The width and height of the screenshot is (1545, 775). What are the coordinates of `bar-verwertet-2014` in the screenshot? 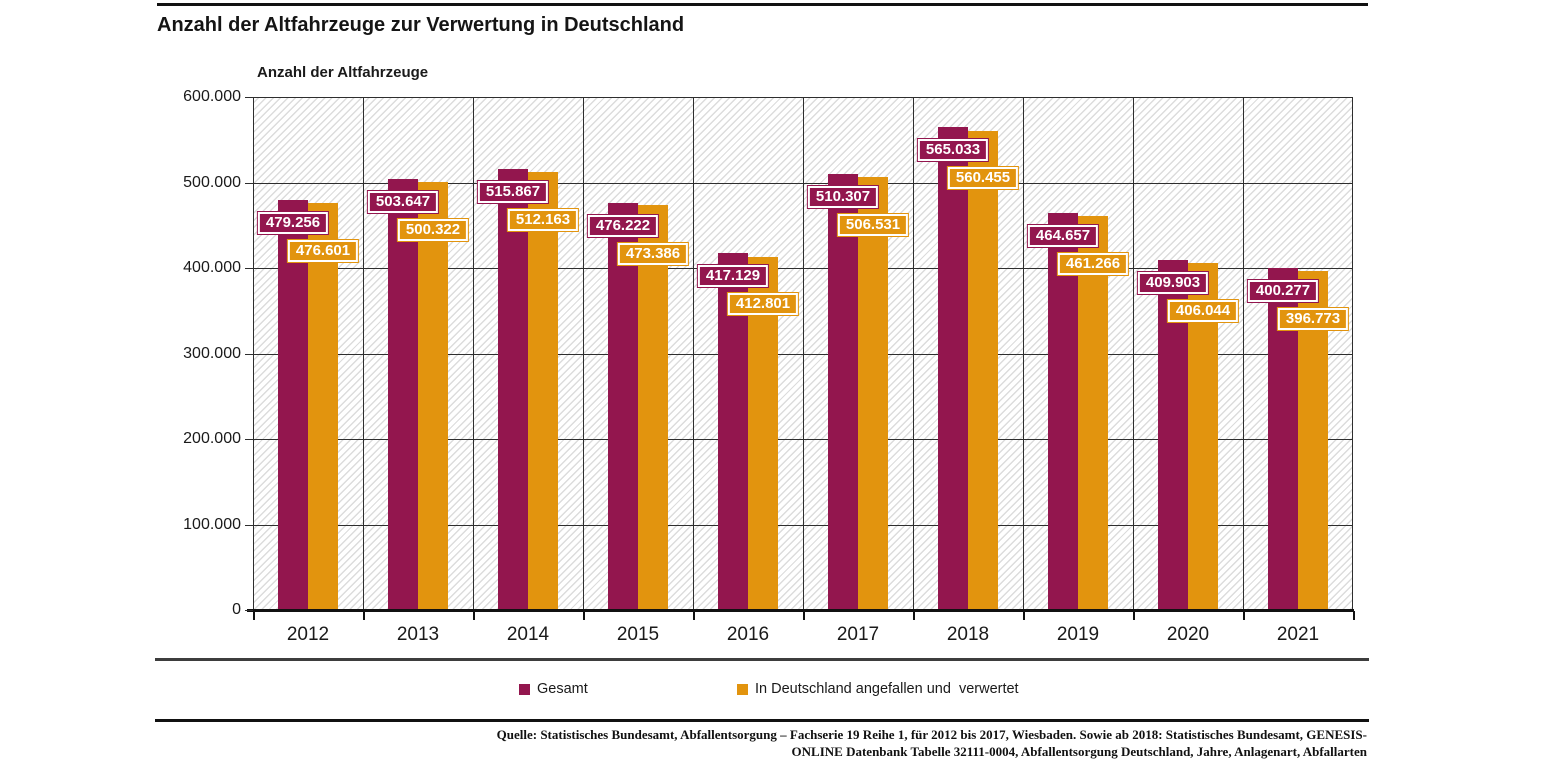 It's located at (543, 391).